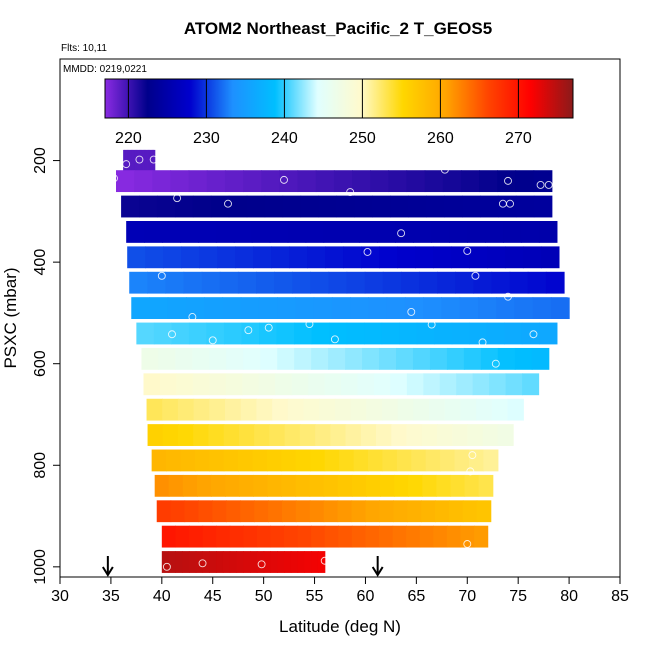 The image size is (650, 650). What do you see at coordinates (243, 566) in the screenshot?
I see `flight-arrows` at bounding box center [243, 566].